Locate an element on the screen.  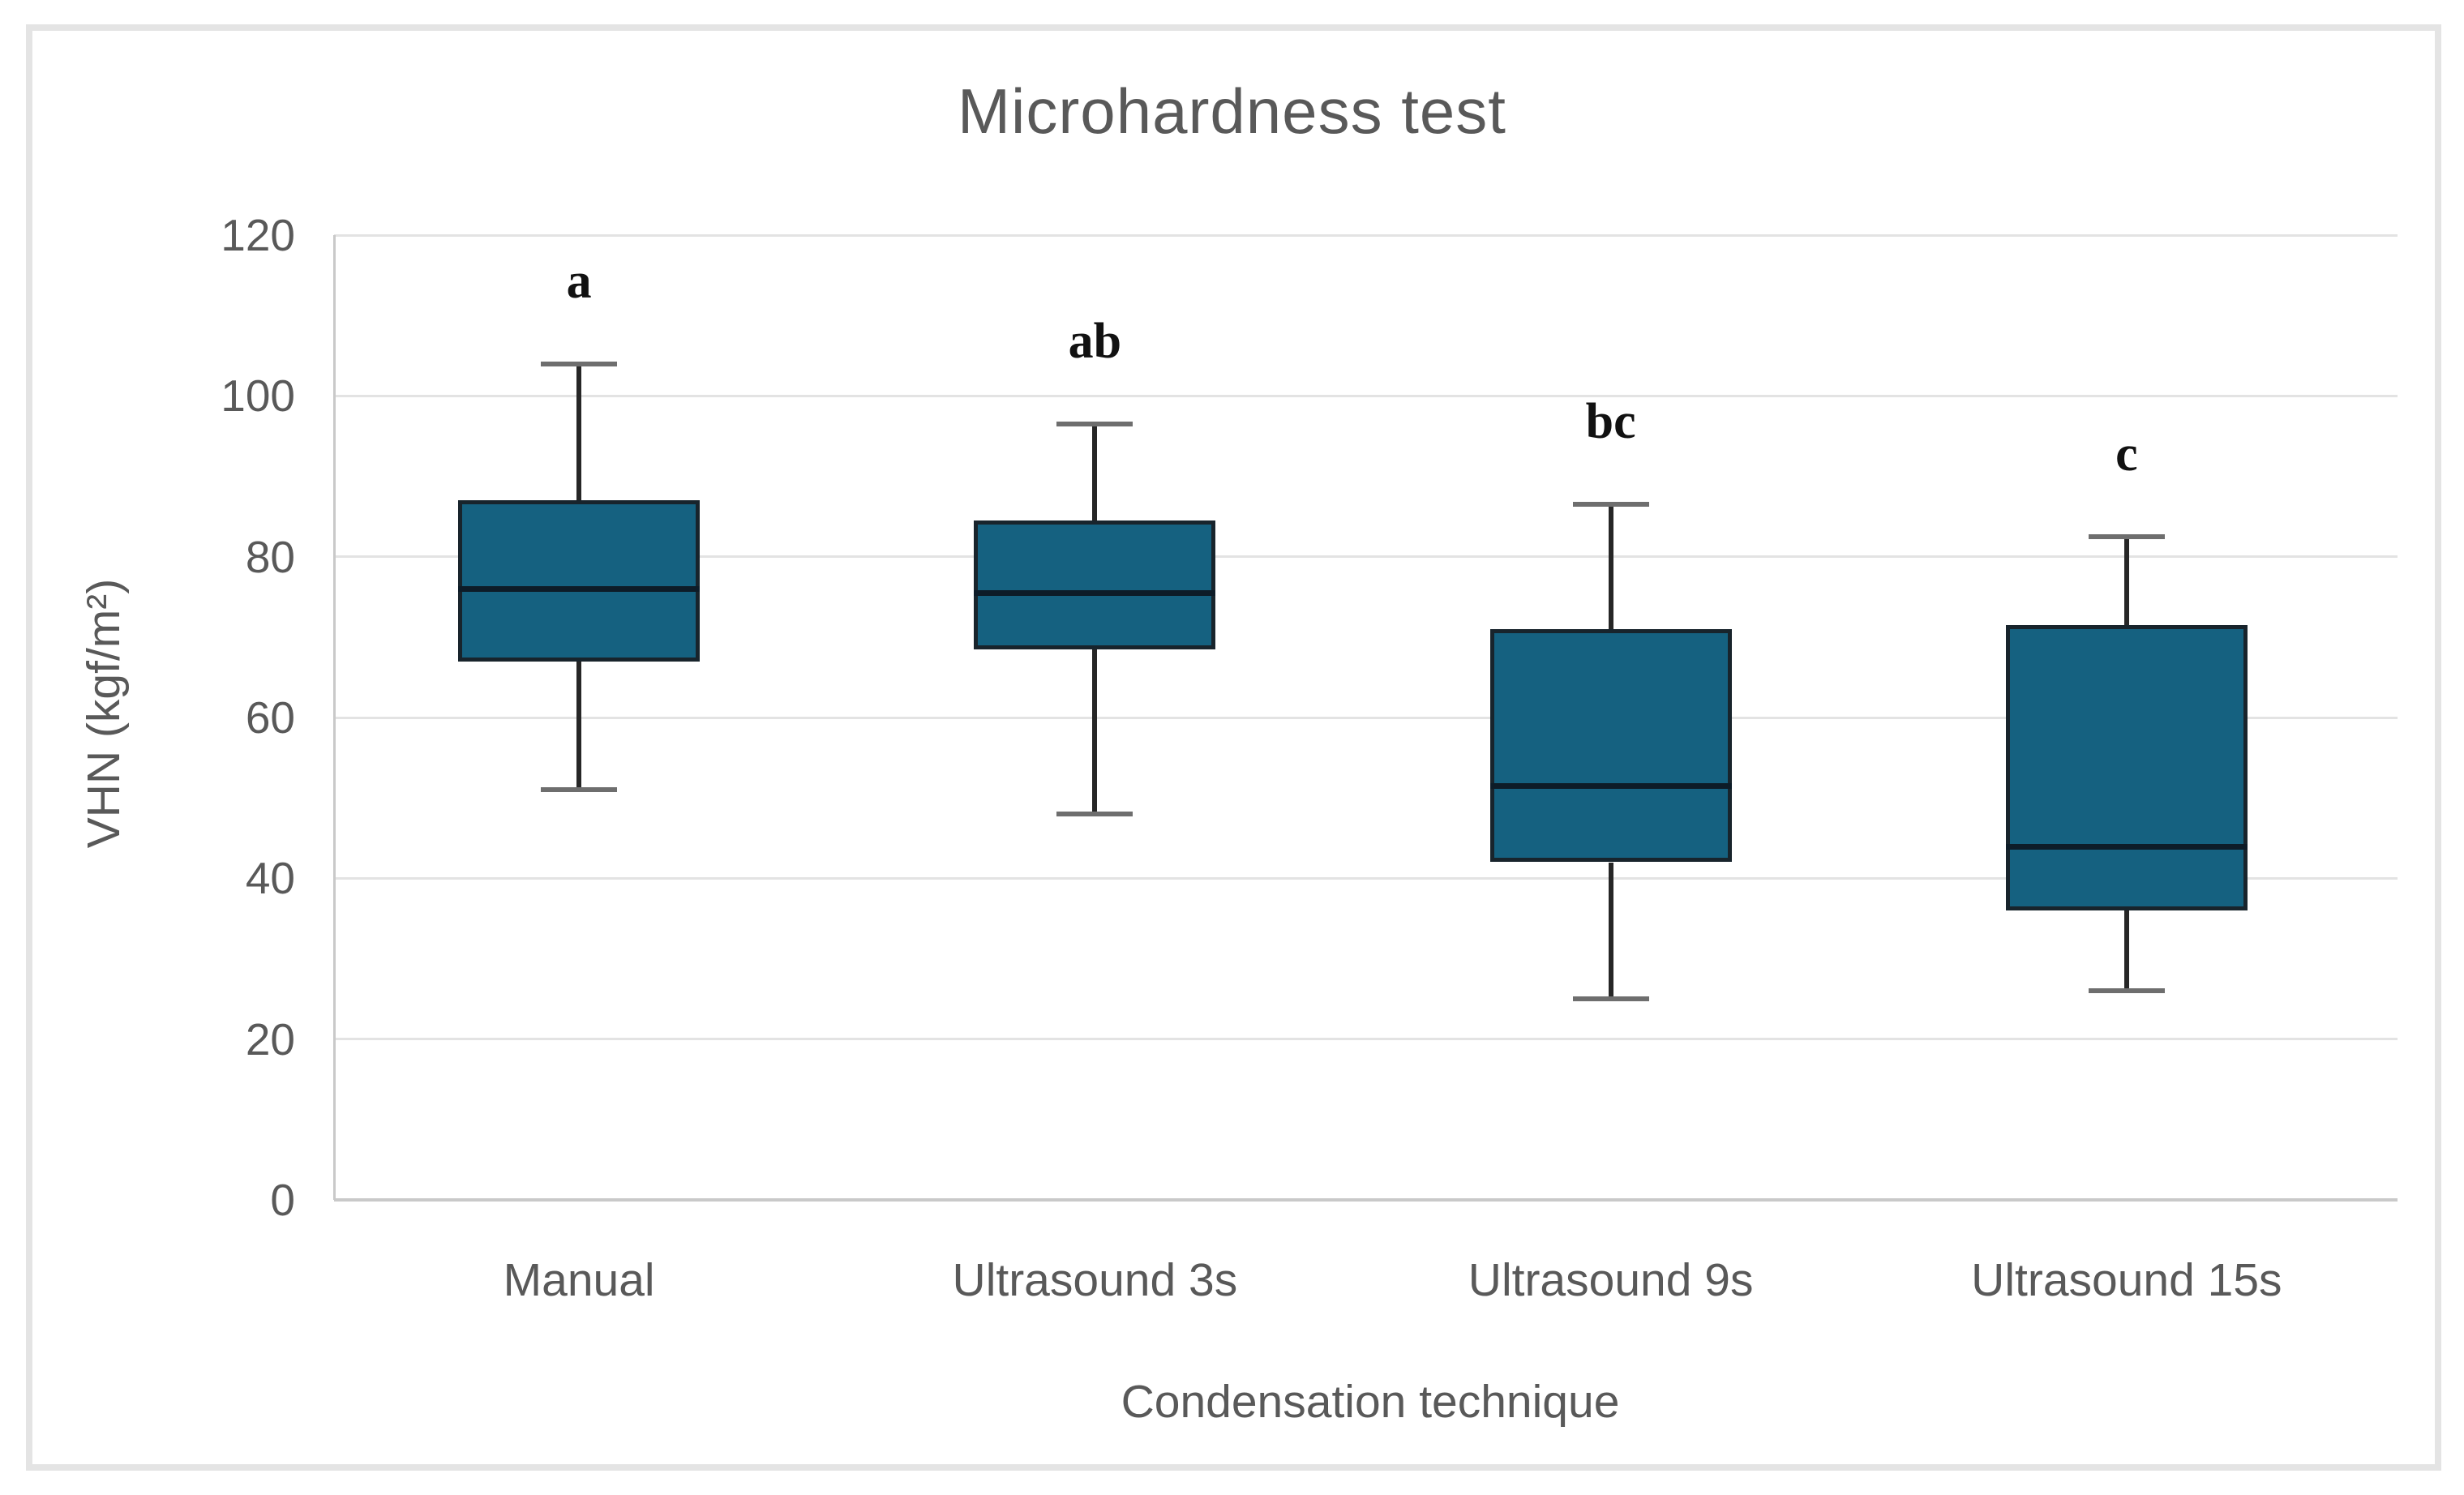
box-manual is located at coordinates (579, 581).